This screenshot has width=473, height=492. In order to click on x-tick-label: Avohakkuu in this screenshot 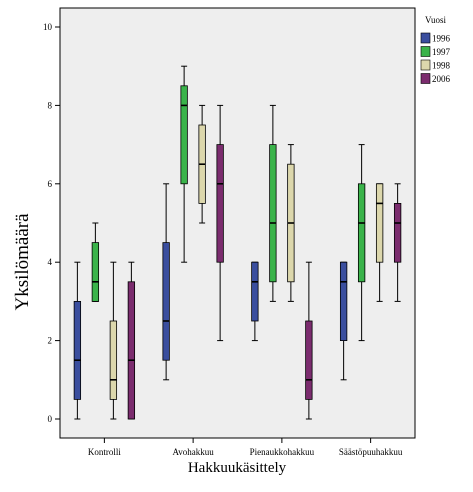, I will do `click(193, 452)`.